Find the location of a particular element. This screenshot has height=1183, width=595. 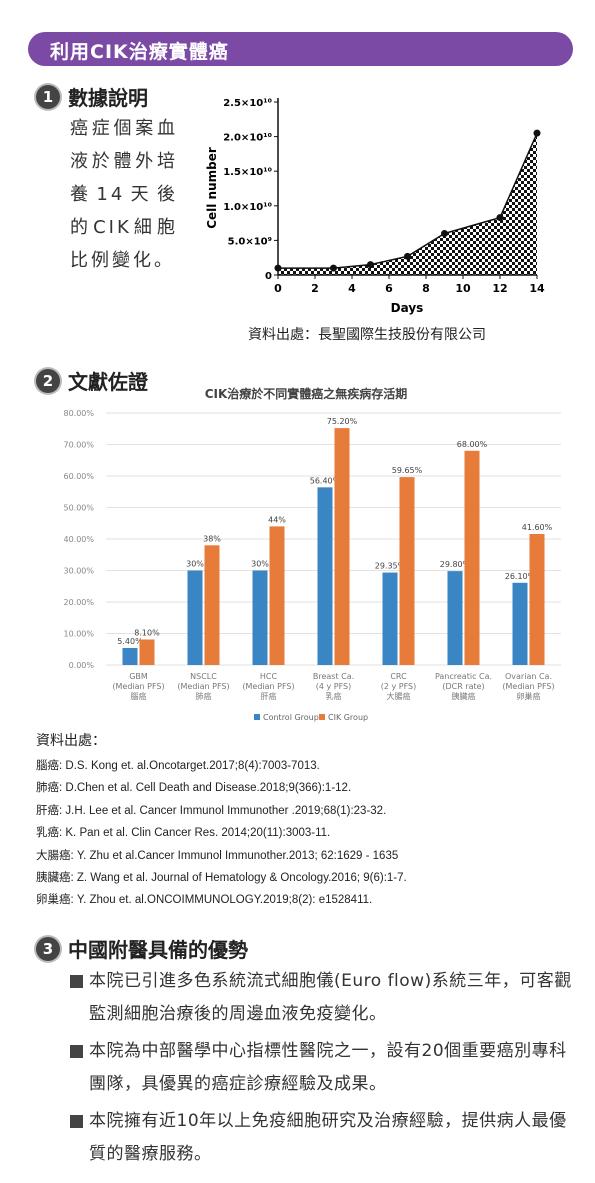

chart-title: CIK治療於不同實體癌之無疾病存活期 is located at coordinates (306, 393).